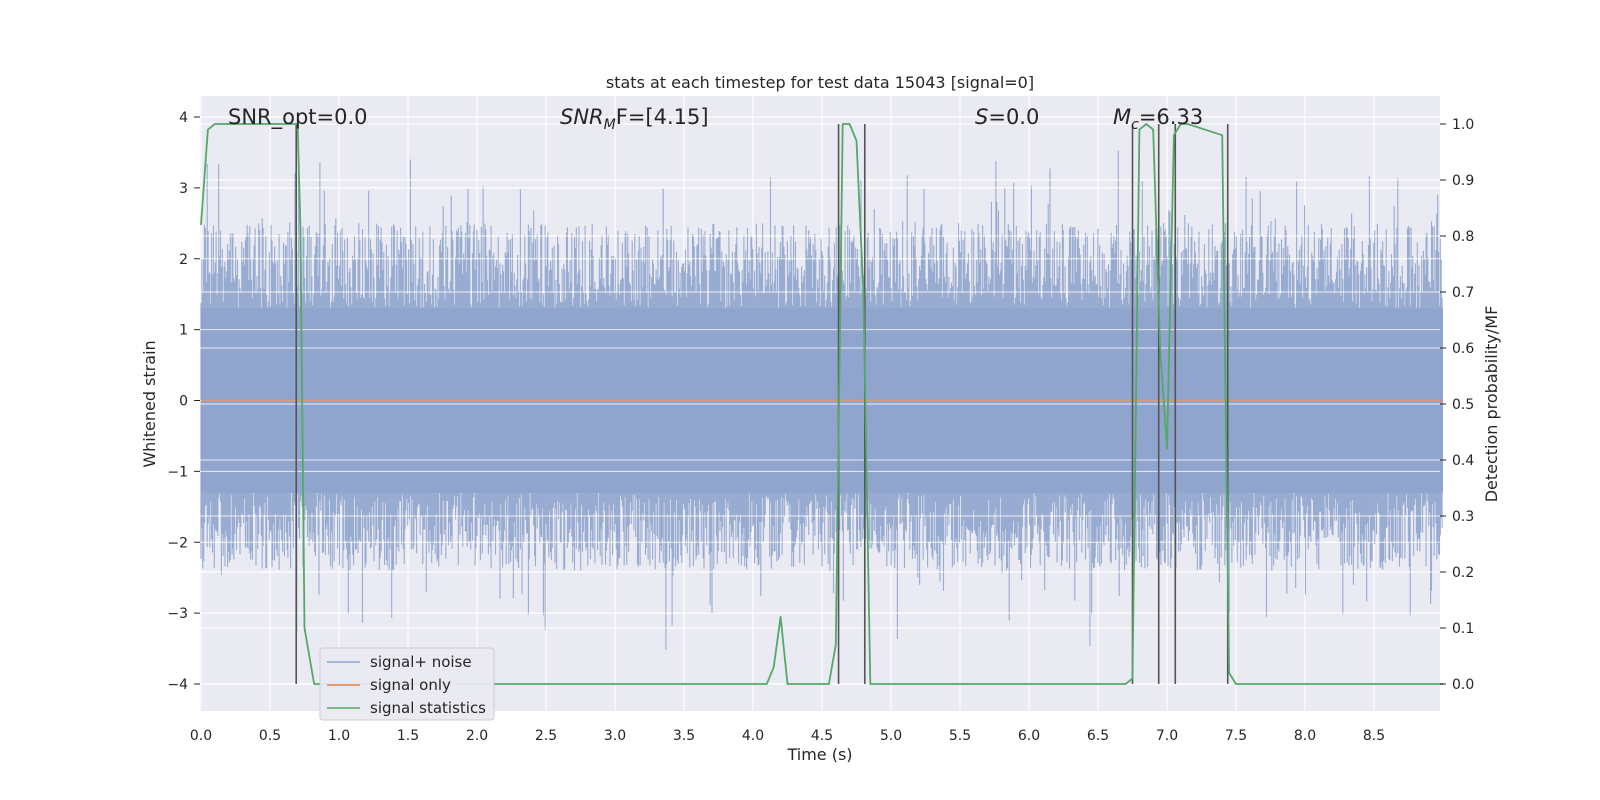 Image resolution: width=1600 pixels, height=800 pixels. I want to click on x-tick-label-6: 3.0, so click(615, 736).